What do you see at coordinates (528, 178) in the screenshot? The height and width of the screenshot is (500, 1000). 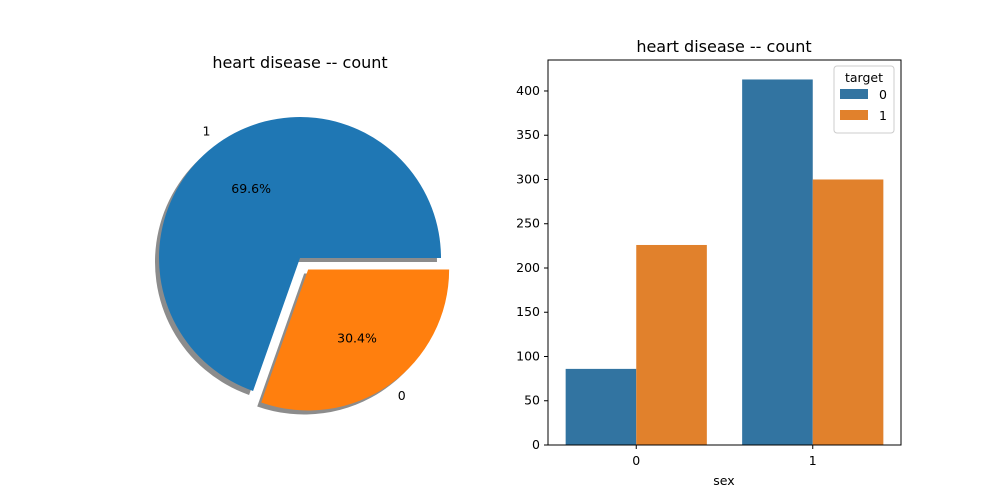 I see `y-tick-label: 300` at bounding box center [528, 178].